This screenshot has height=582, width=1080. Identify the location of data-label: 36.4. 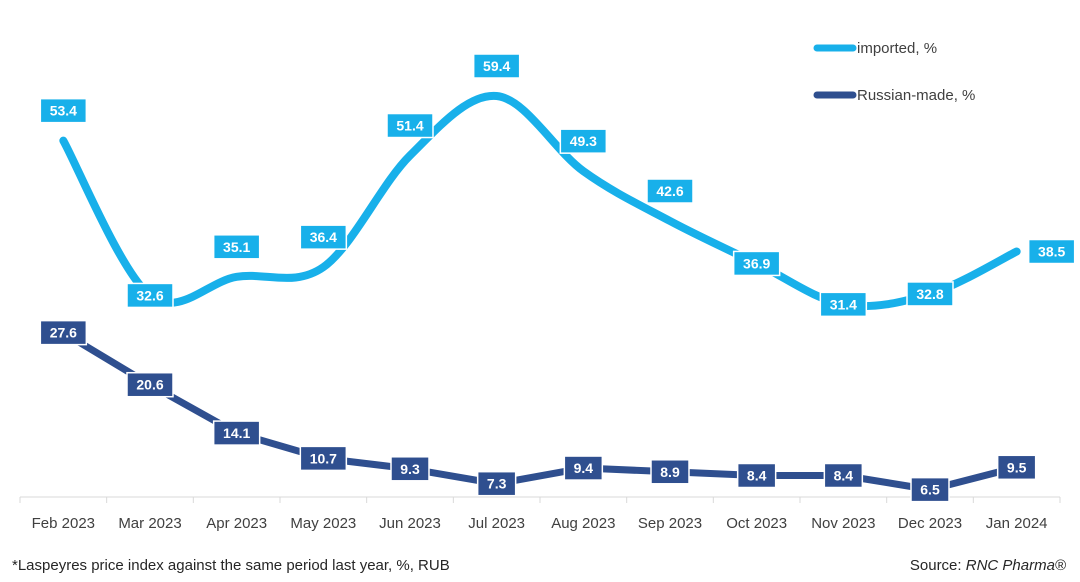
(323, 237).